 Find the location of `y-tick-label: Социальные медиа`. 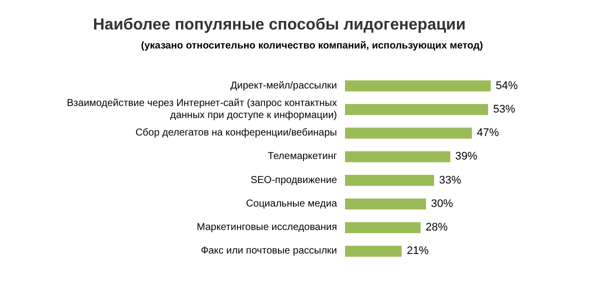

y-tick-label: Социальные медиа is located at coordinates (292, 204).